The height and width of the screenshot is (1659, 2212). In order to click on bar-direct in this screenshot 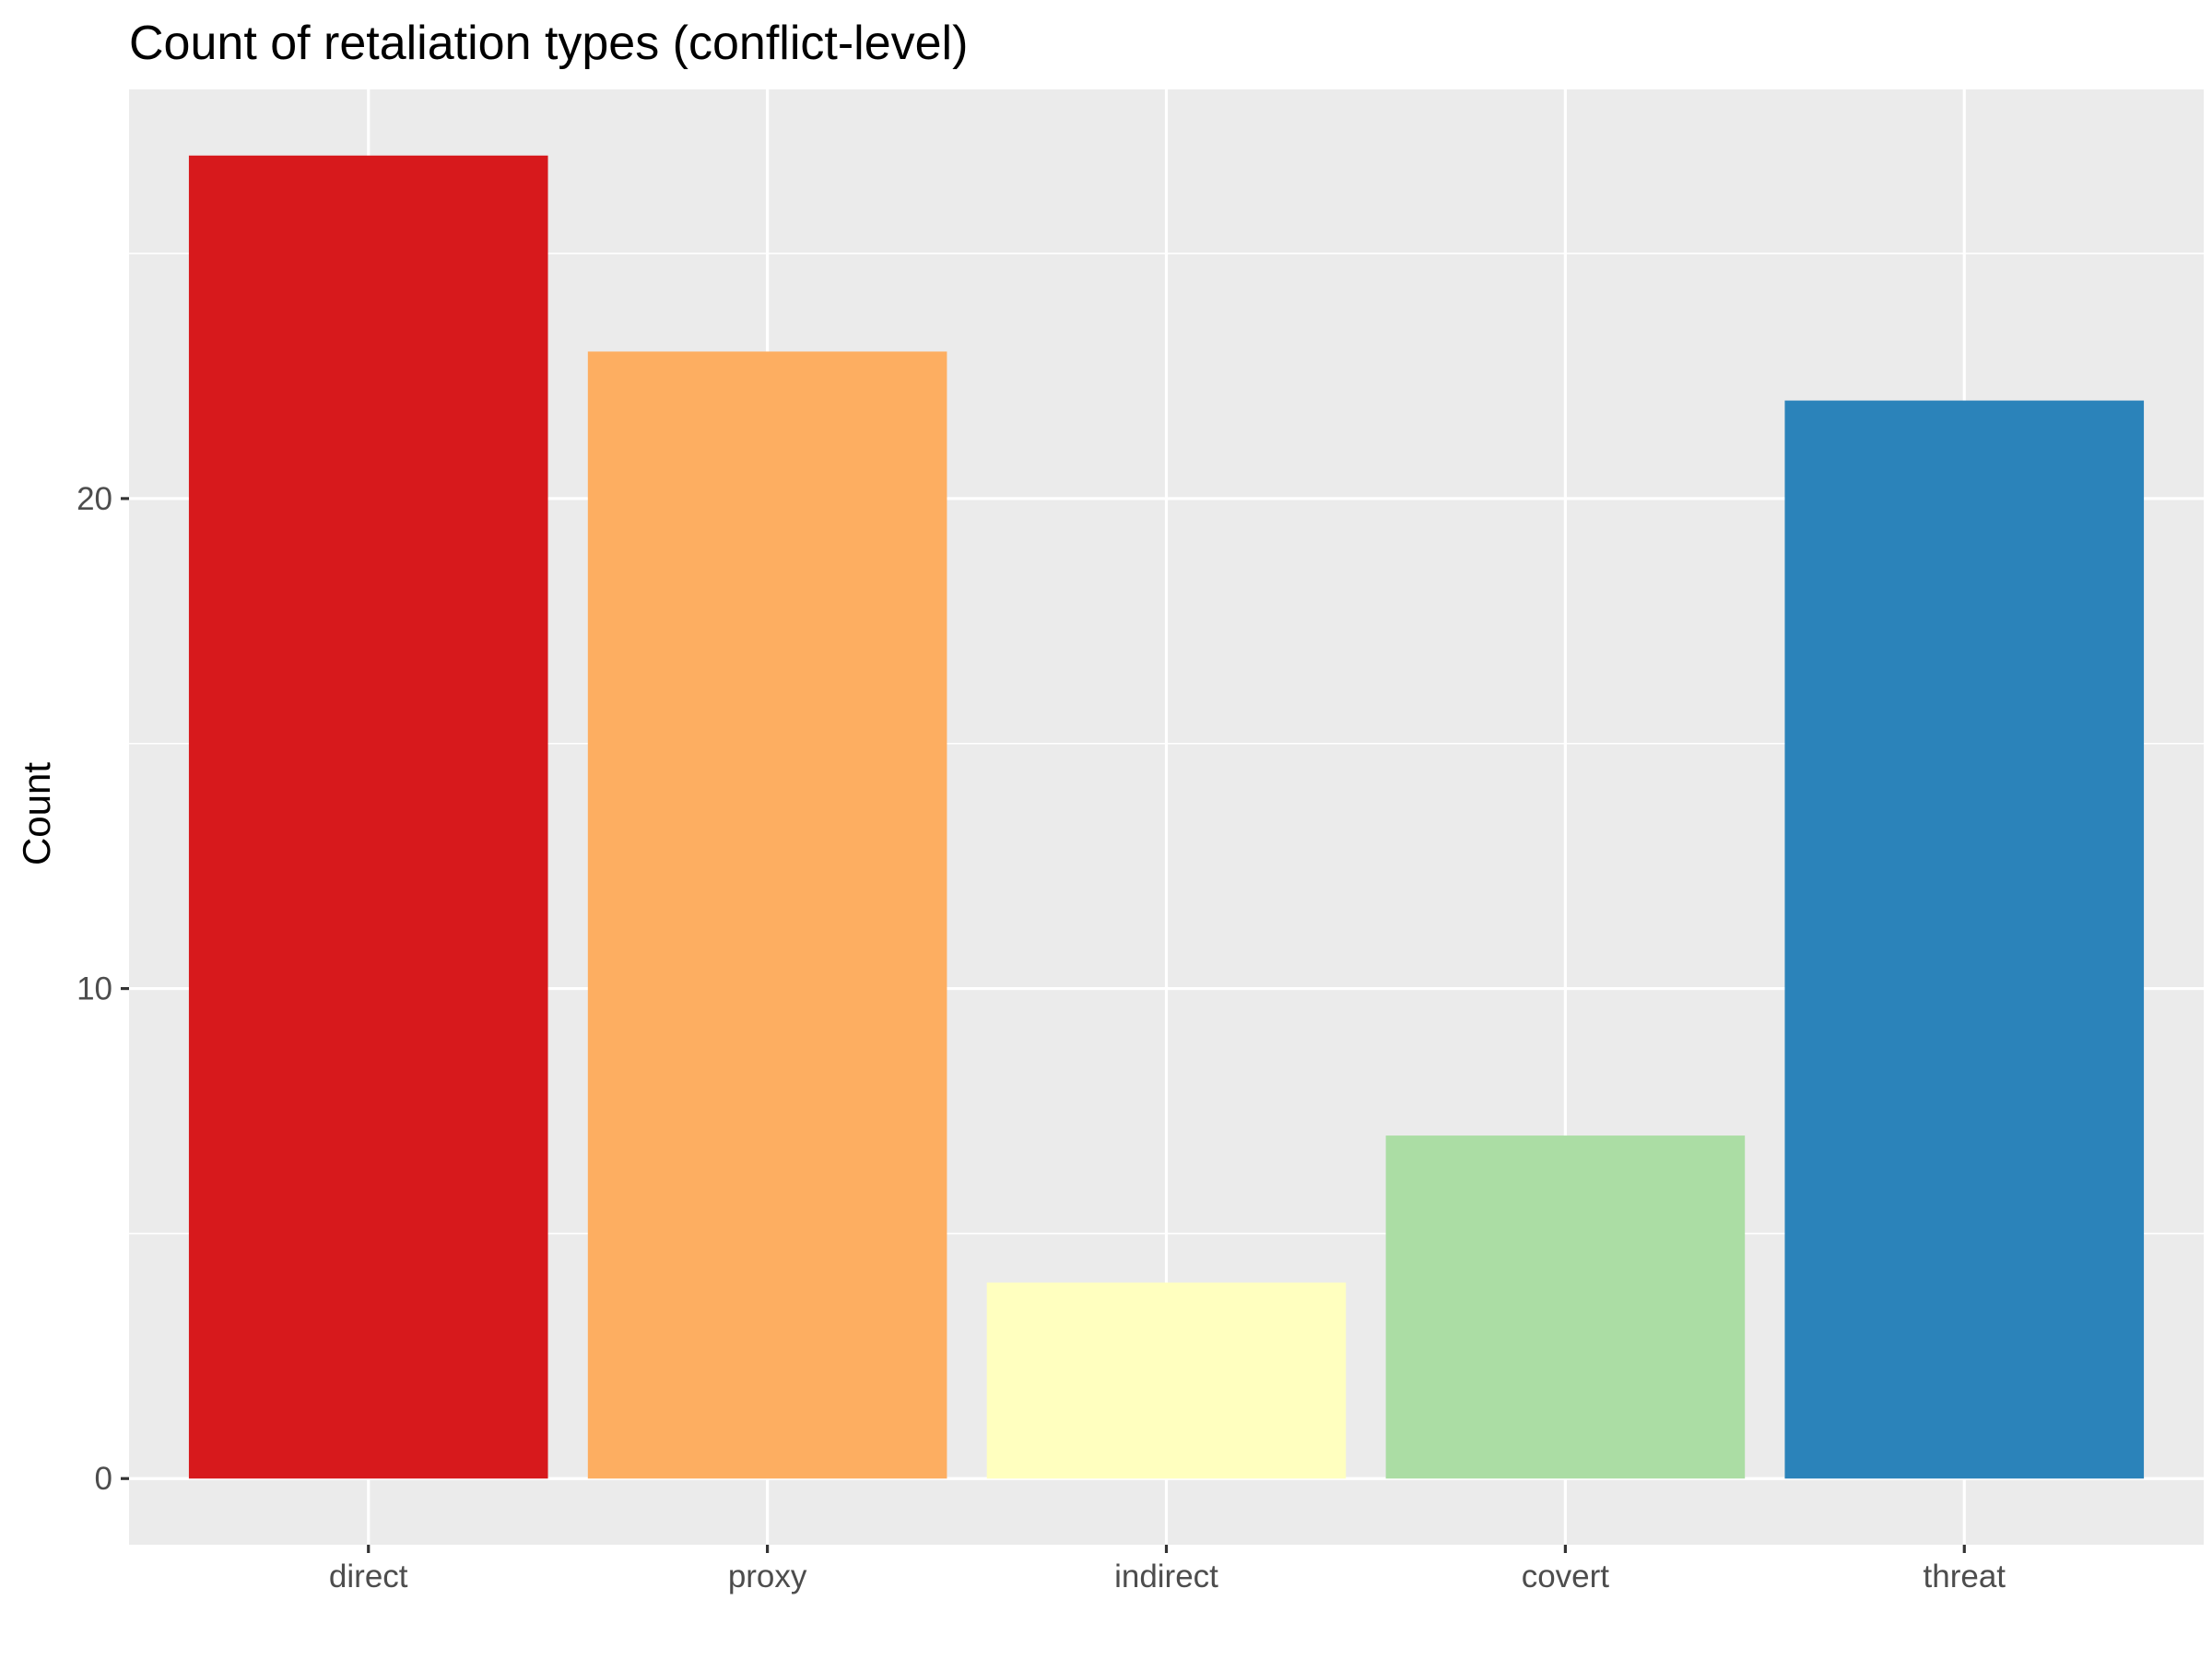, I will do `click(368, 817)`.